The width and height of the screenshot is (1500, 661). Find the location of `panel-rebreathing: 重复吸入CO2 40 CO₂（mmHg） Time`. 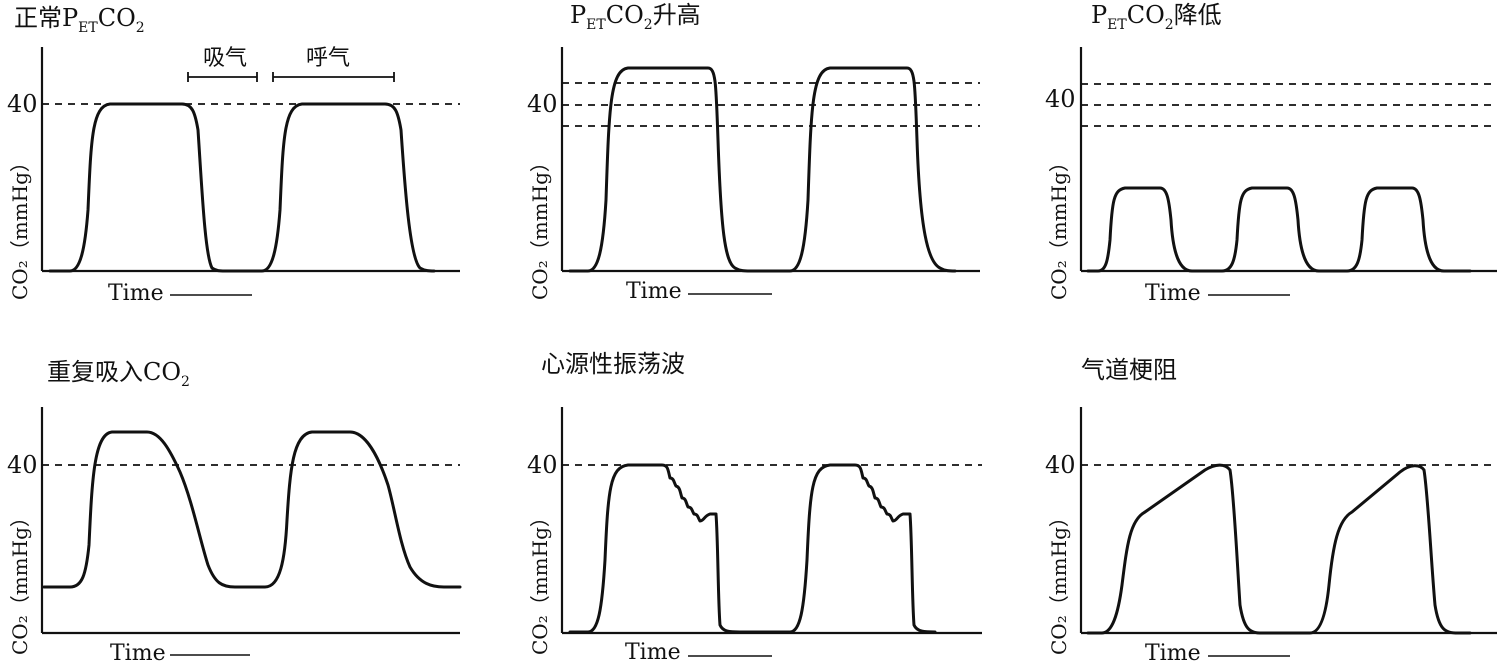

panel-rebreathing: 重复吸入CO2 40 CO₂（mmHg） Time is located at coordinates (234, 509).